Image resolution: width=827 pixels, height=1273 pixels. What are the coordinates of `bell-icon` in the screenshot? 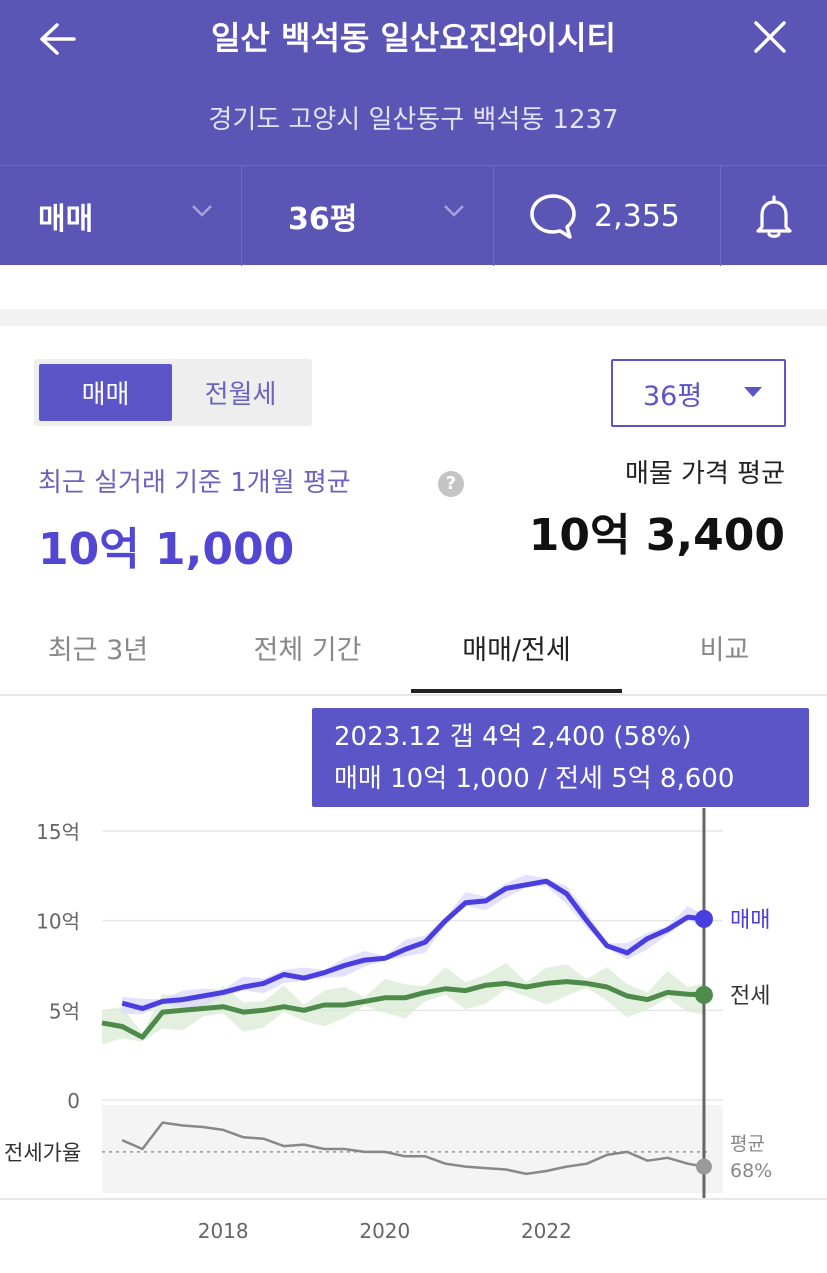 It's located at (774, 216).